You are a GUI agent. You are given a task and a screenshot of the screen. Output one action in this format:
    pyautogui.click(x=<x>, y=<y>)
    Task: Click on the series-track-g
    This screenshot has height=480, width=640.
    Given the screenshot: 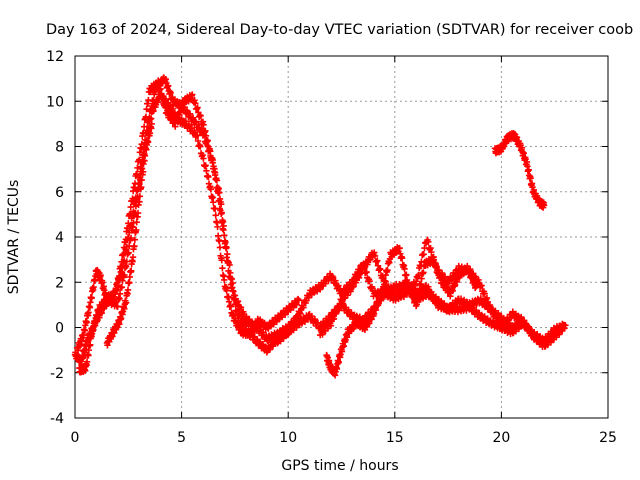 What is the action you would take?
    pyautogui.click(x=421, y=287)
    